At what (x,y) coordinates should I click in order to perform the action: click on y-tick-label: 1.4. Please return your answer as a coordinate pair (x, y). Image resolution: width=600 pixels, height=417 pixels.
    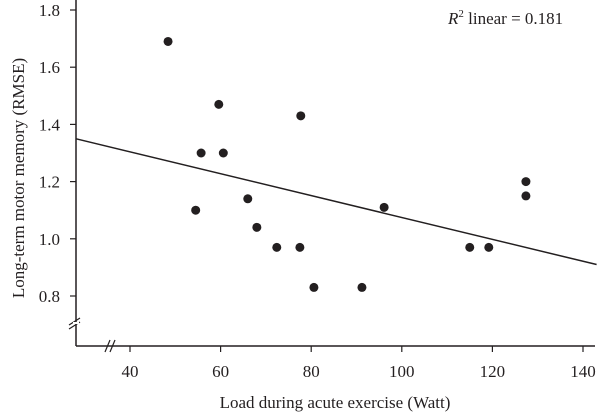
    Looking at the image, I should click on (50, 124).